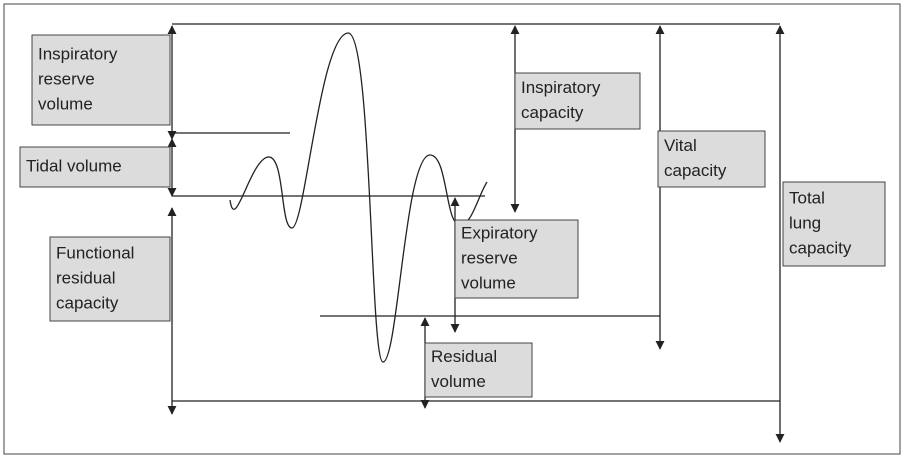 The height and width of the screenshot is (464, 905). I want to click on label-text: Total, so click(807, 197).